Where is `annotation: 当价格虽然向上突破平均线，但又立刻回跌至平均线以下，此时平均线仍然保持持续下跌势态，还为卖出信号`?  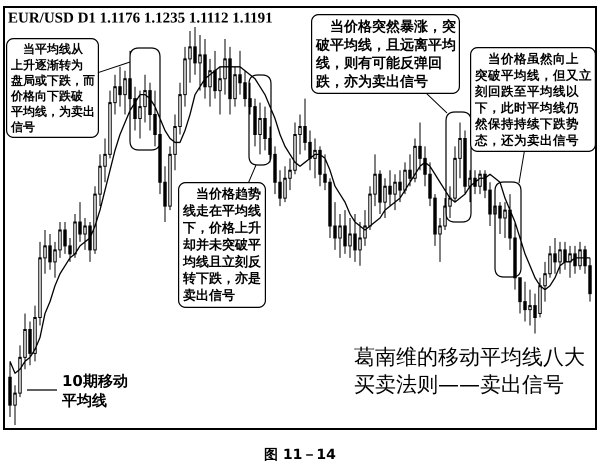
annotation: 当价格虽然向上突破平均线，但又立刻回跌至平均线以下，此时平均线仍然保持持续下跌势态，还为卖出信号 is located at coordinates (533, 99).